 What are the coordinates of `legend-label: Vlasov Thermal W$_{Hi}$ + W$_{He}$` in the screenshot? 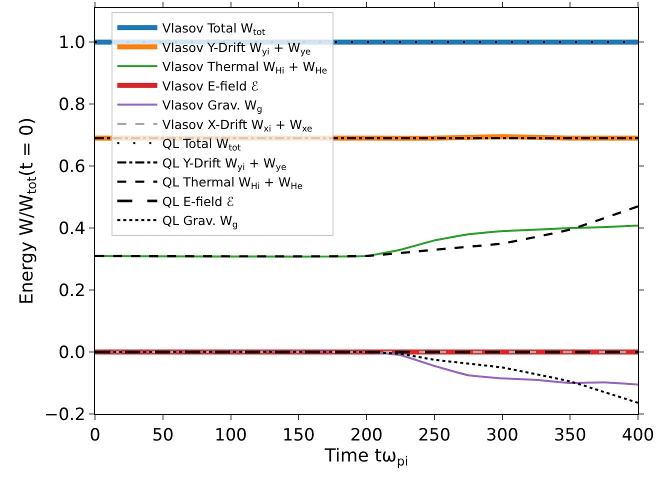 It's located at (245, 68).